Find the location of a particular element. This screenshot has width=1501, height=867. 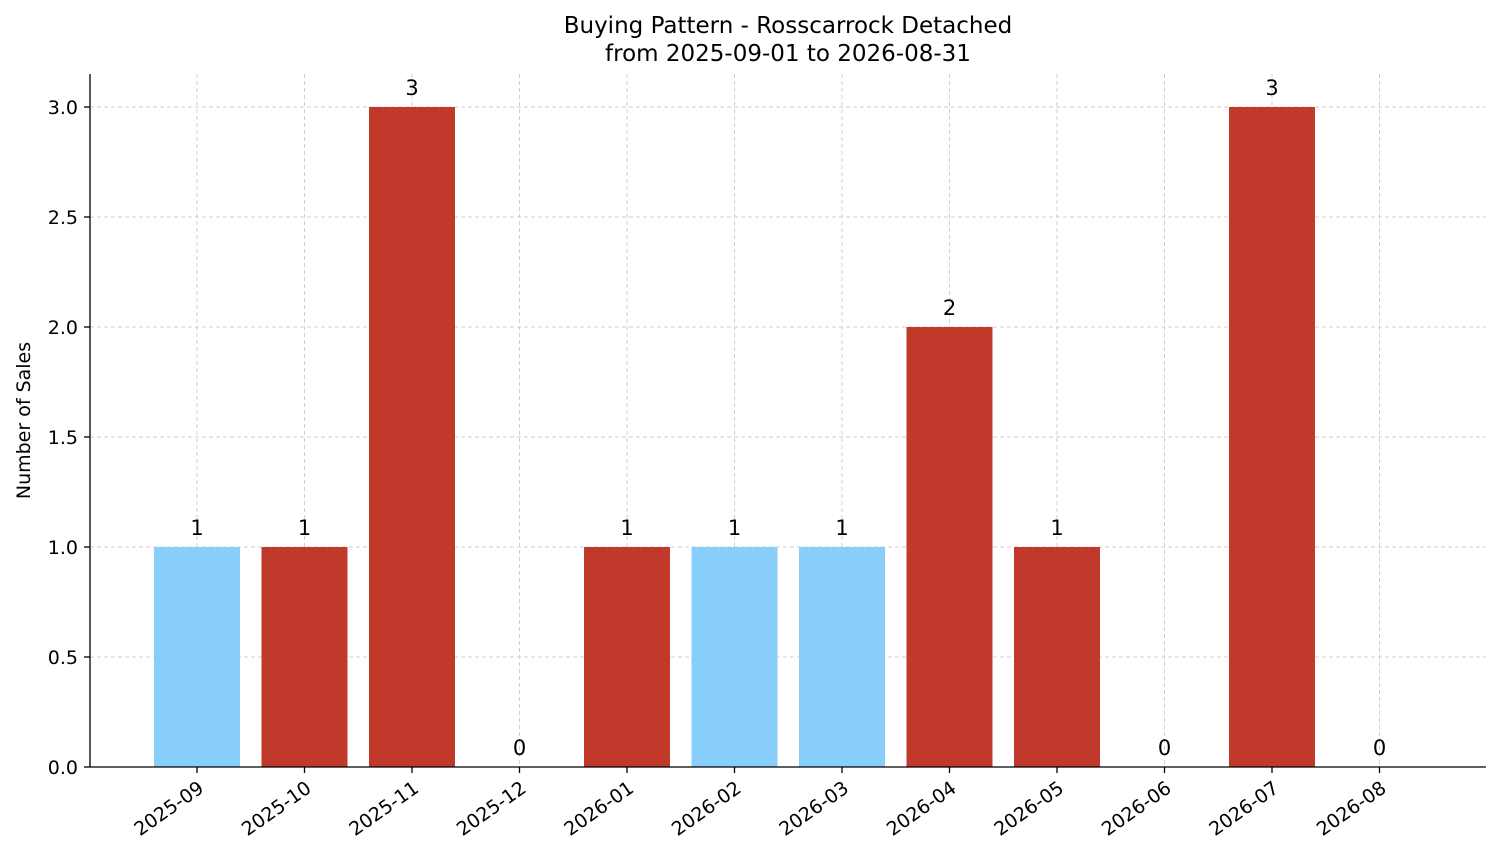

y-tick-label: 0.5 is located at coordinates (63, 658).